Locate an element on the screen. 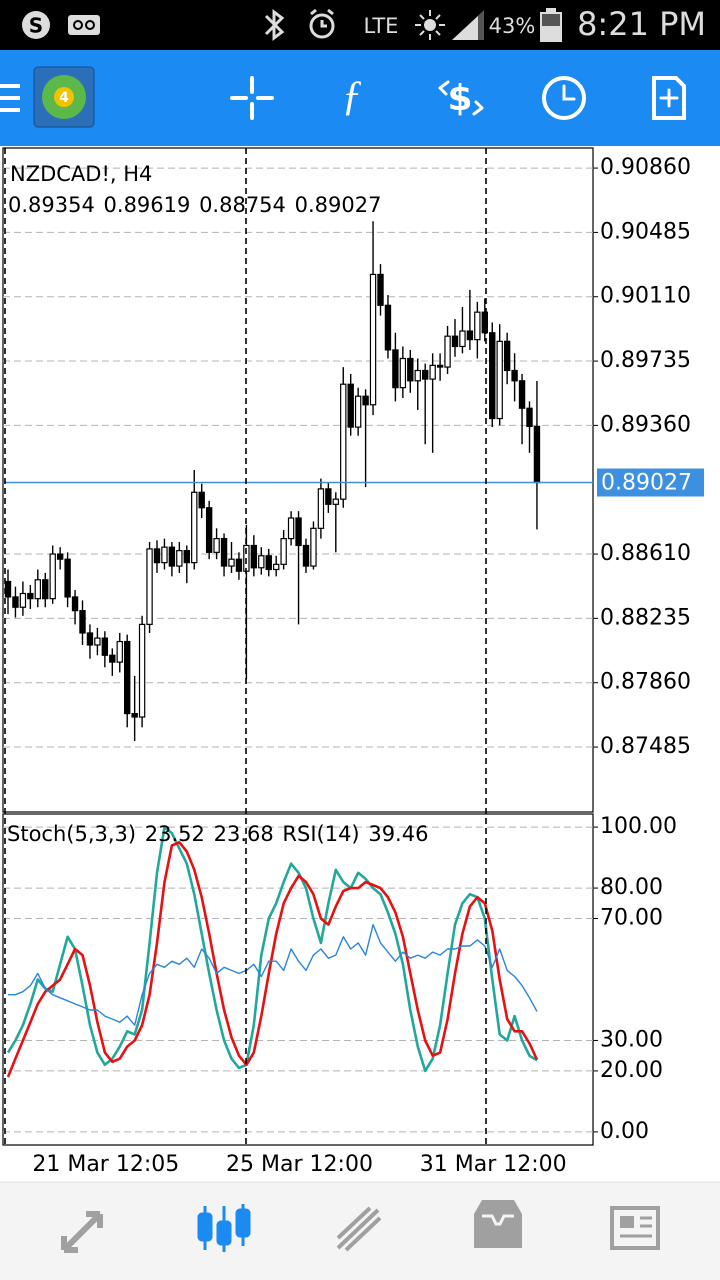 The height and width of the screenshot is (1280, 720). open-value: 0.89354 is located at coordinates (51, 205).